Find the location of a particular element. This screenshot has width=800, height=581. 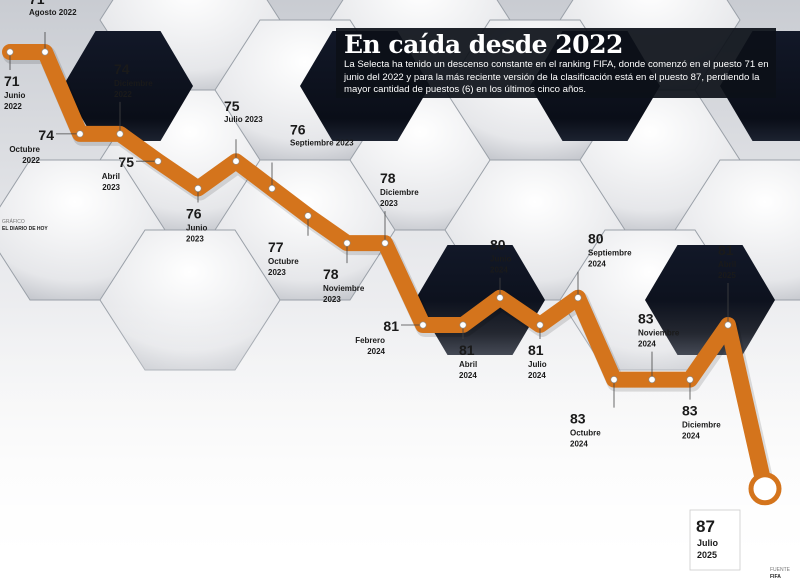

rank-label: 87 is located at coordinates (705, 526).